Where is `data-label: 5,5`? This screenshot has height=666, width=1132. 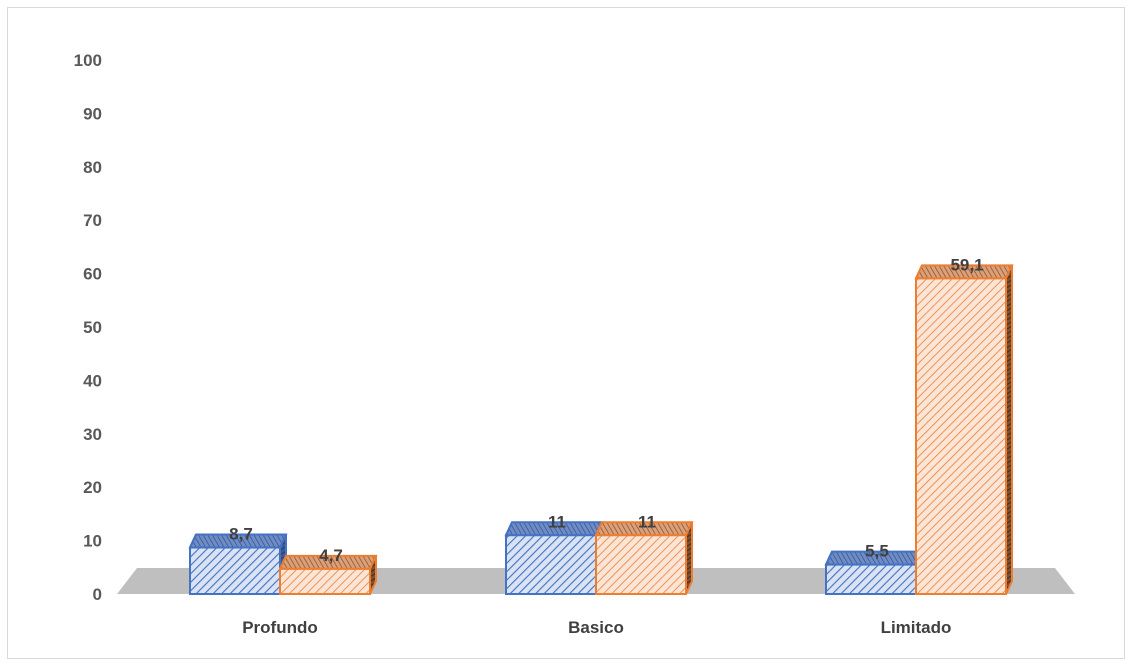 data-label: 5,5 is located at coordinates (877, 551).